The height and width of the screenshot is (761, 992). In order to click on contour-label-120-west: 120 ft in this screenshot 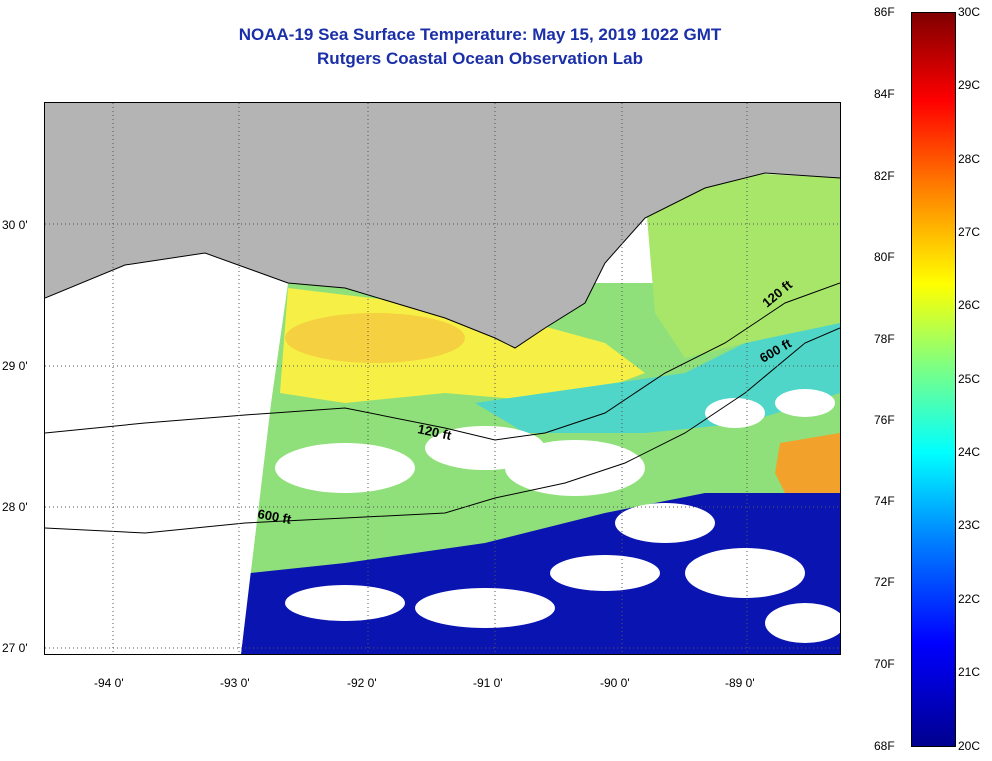, I will do `click(434, 432)`.